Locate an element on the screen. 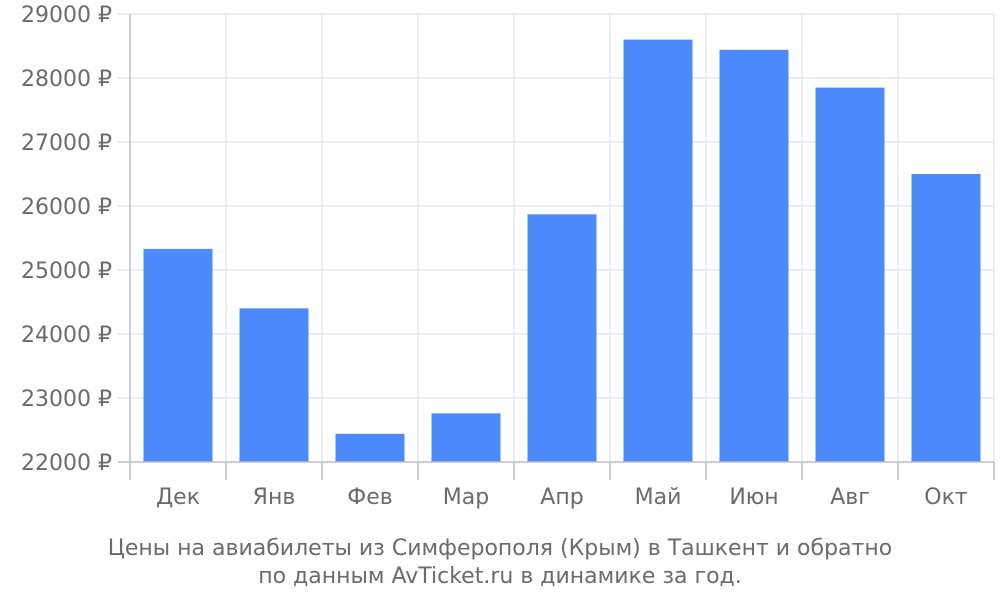  x-tick-label: Авг is located at coordinates (850, 497).